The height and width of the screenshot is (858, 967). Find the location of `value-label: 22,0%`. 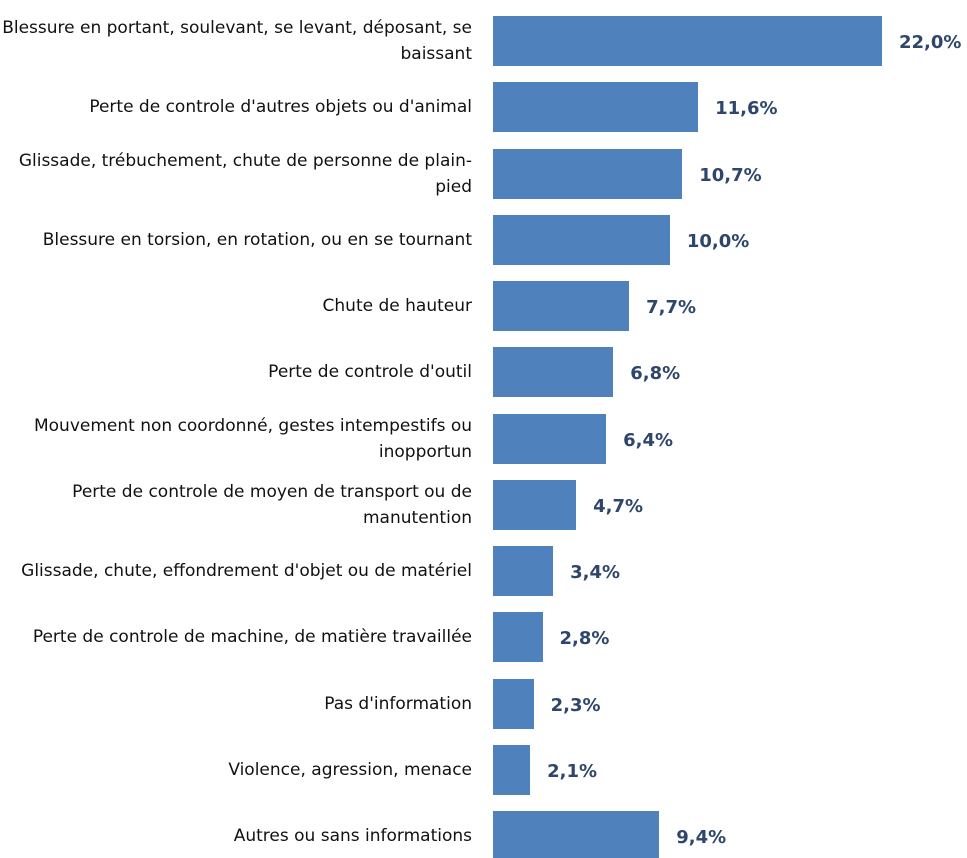

value-label: 22,0% is located at coordinates (930, 42).